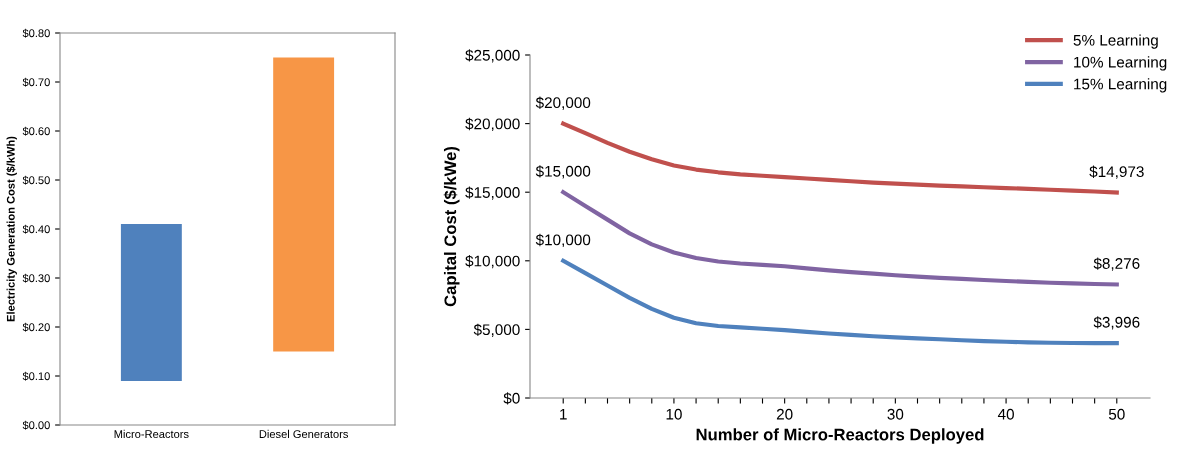  What do you see at coordinates (784, 414) in the screenshot?
I see `x-tick-label: 20` at bounding box center [784, 414].